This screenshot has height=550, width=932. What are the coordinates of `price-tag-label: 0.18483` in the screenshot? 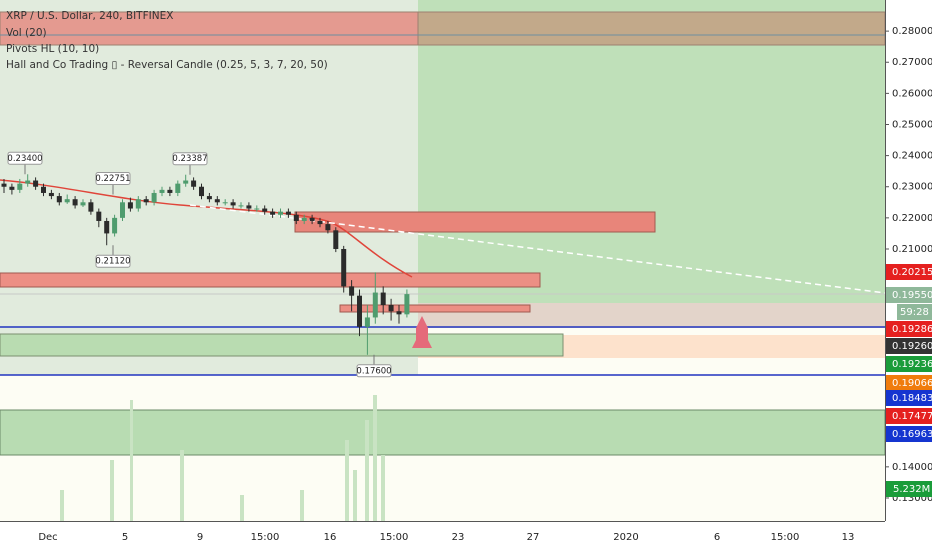 It's located at (912, 398).